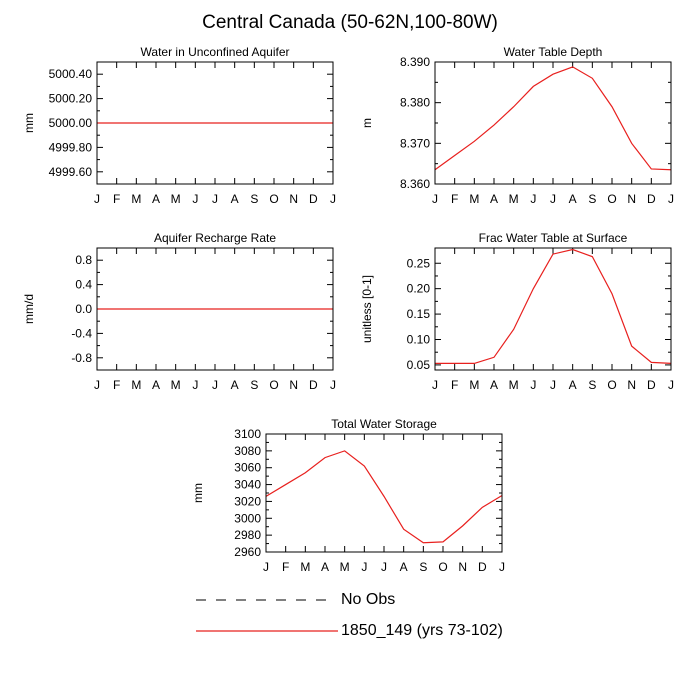 The image size is (700, 700). What do you see at coordinates (83, 260) in the screenshot?
I see `aquifer-recharge-rate-ytick-label: 0.8` at bounding box center [83, 260].